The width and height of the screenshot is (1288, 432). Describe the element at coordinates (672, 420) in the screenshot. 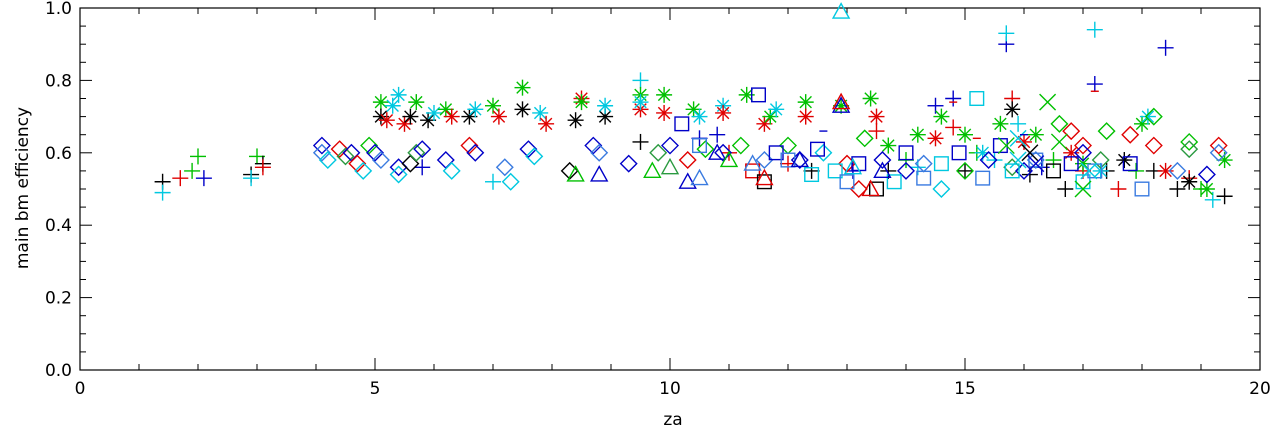

I see `x-axis-label: za` at that location.